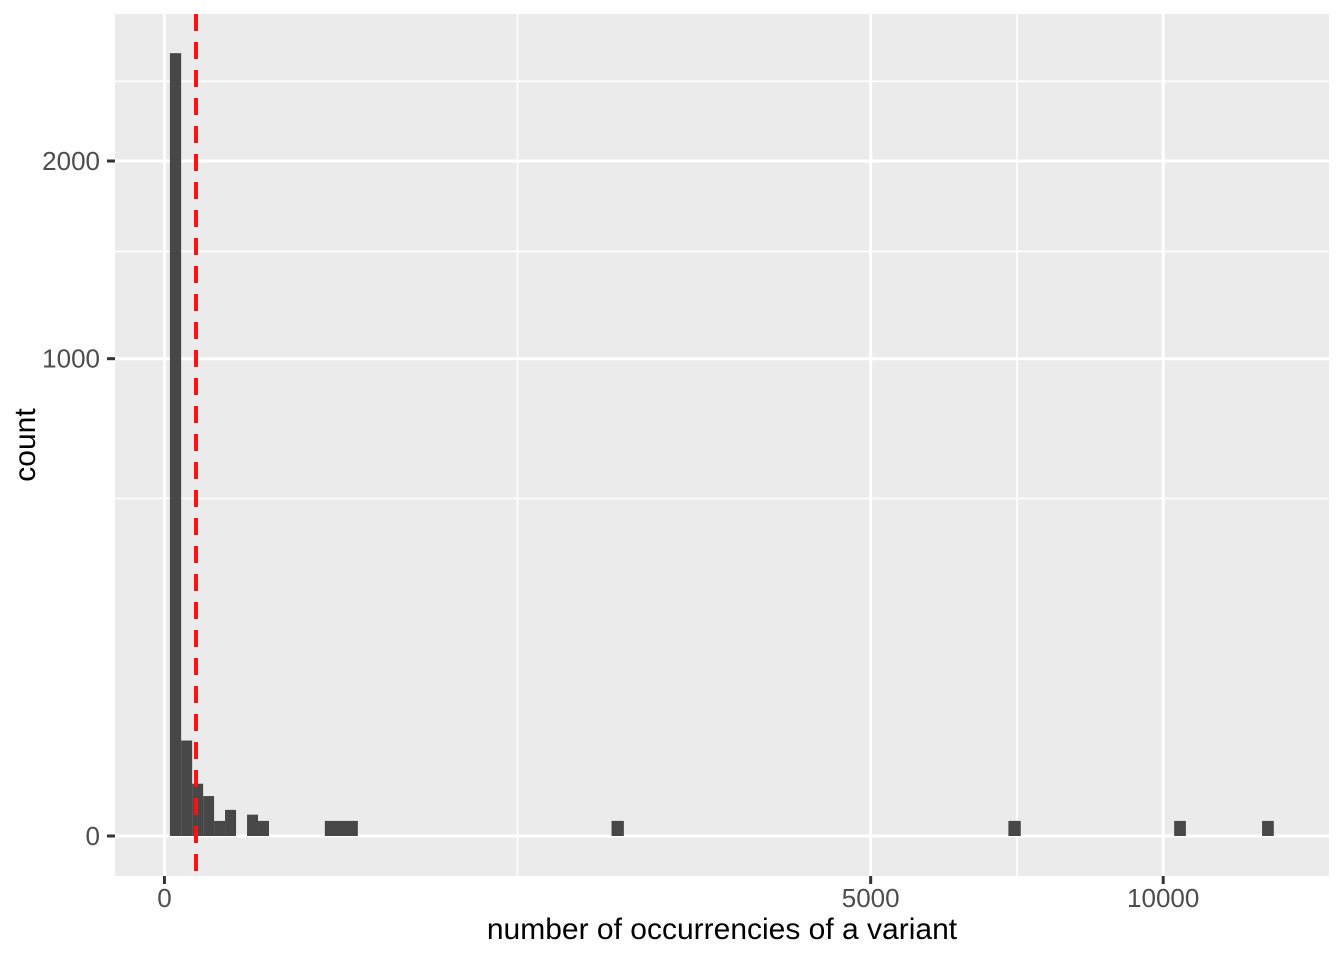 The image size is (1344, 960). What do you see at coordinates (1163, 898) in the screenshot?
I see `x-tick-label: 10000` at bounding box center [1163, 898].